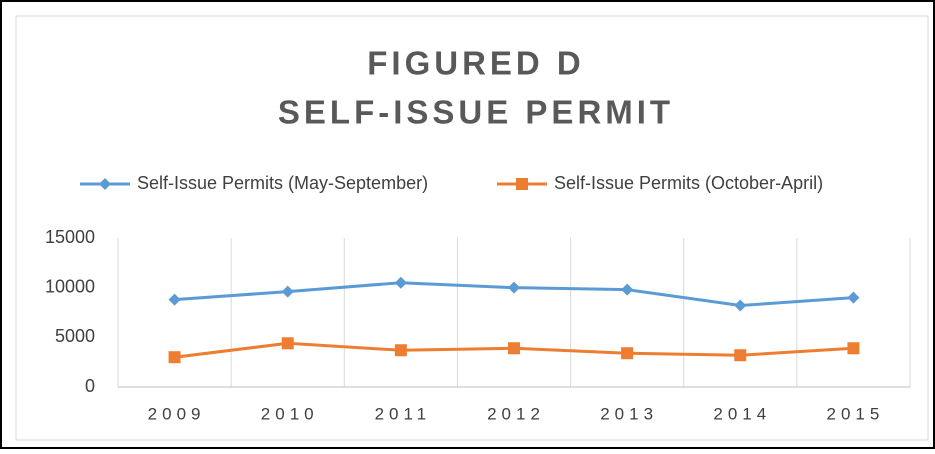  Describe the element at coordinates (75, 336) in the screenshot. I see `y-tick-label: 5000` at that location.